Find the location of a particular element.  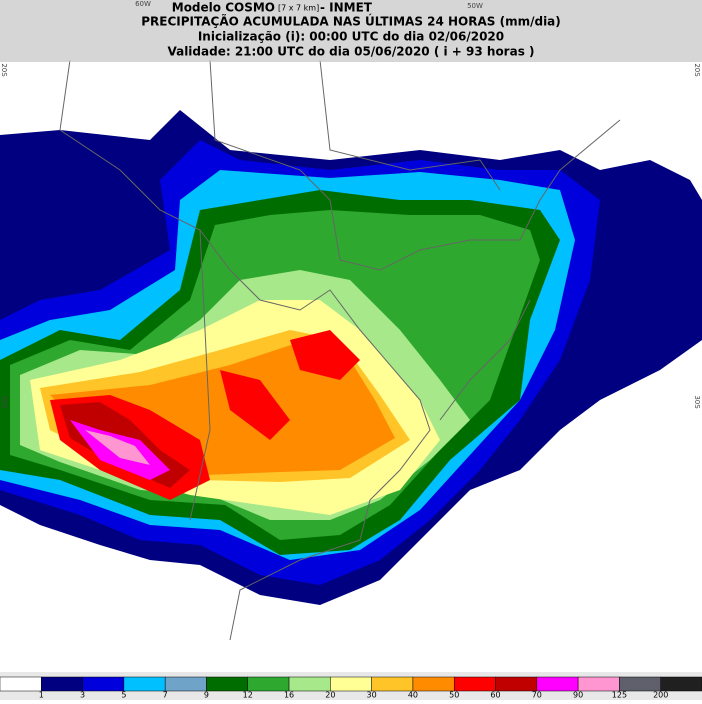

header-band is located at coordinates (351, 31).